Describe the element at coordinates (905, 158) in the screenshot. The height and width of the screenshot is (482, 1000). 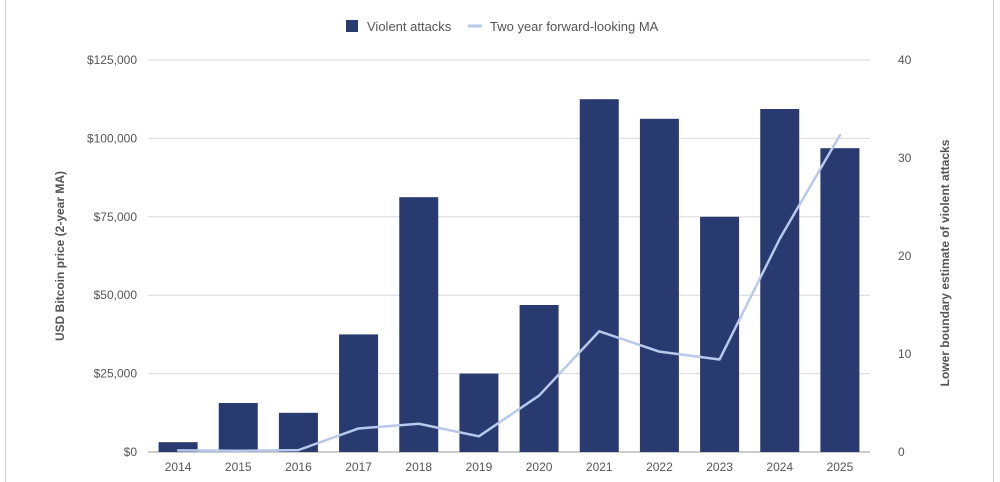
I see `right-tick-30: 30` at that location.